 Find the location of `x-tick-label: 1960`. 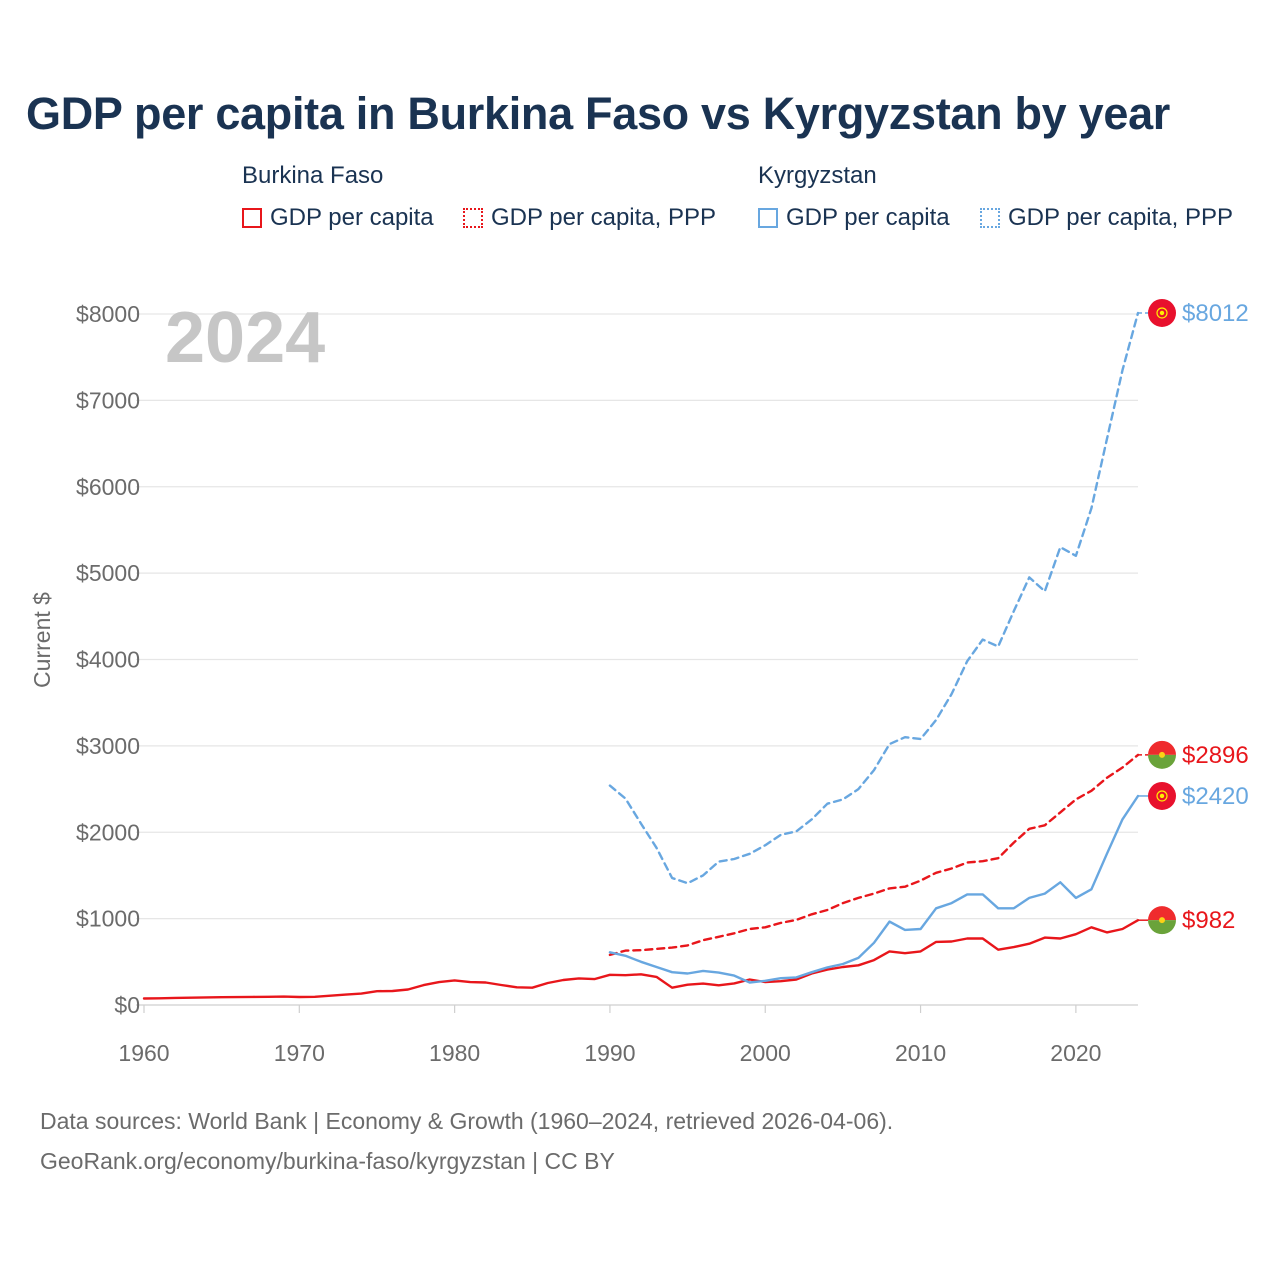

x-tick-label: 1960 is located at coordinates (143, 1053).